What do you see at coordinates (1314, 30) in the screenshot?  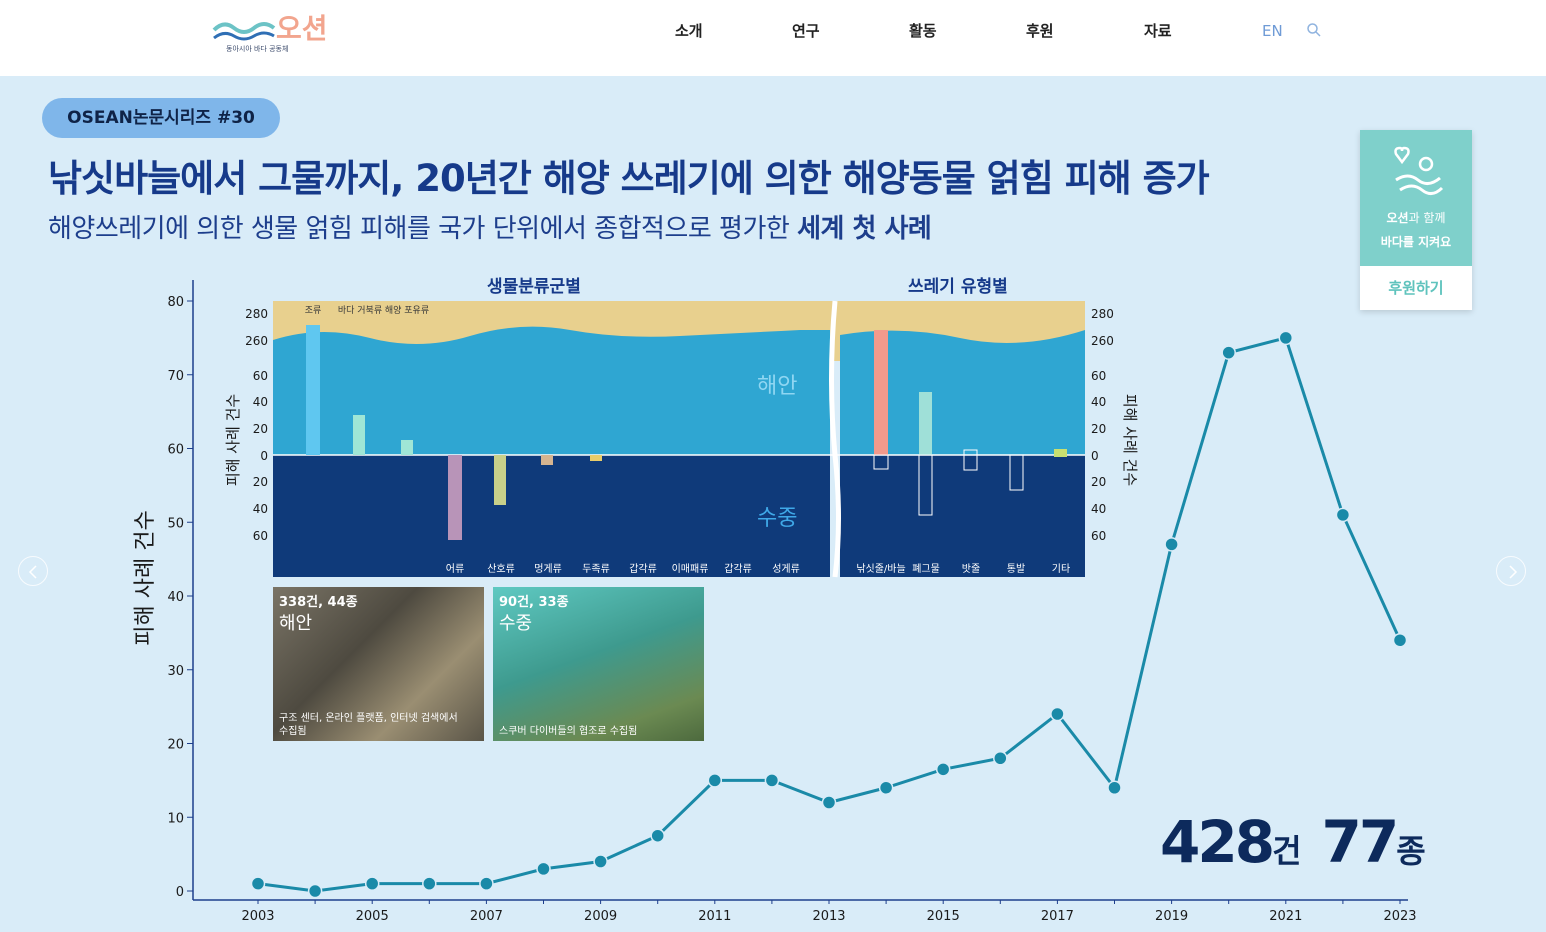 I see `search-icon` at bounding box center [1314, 30].